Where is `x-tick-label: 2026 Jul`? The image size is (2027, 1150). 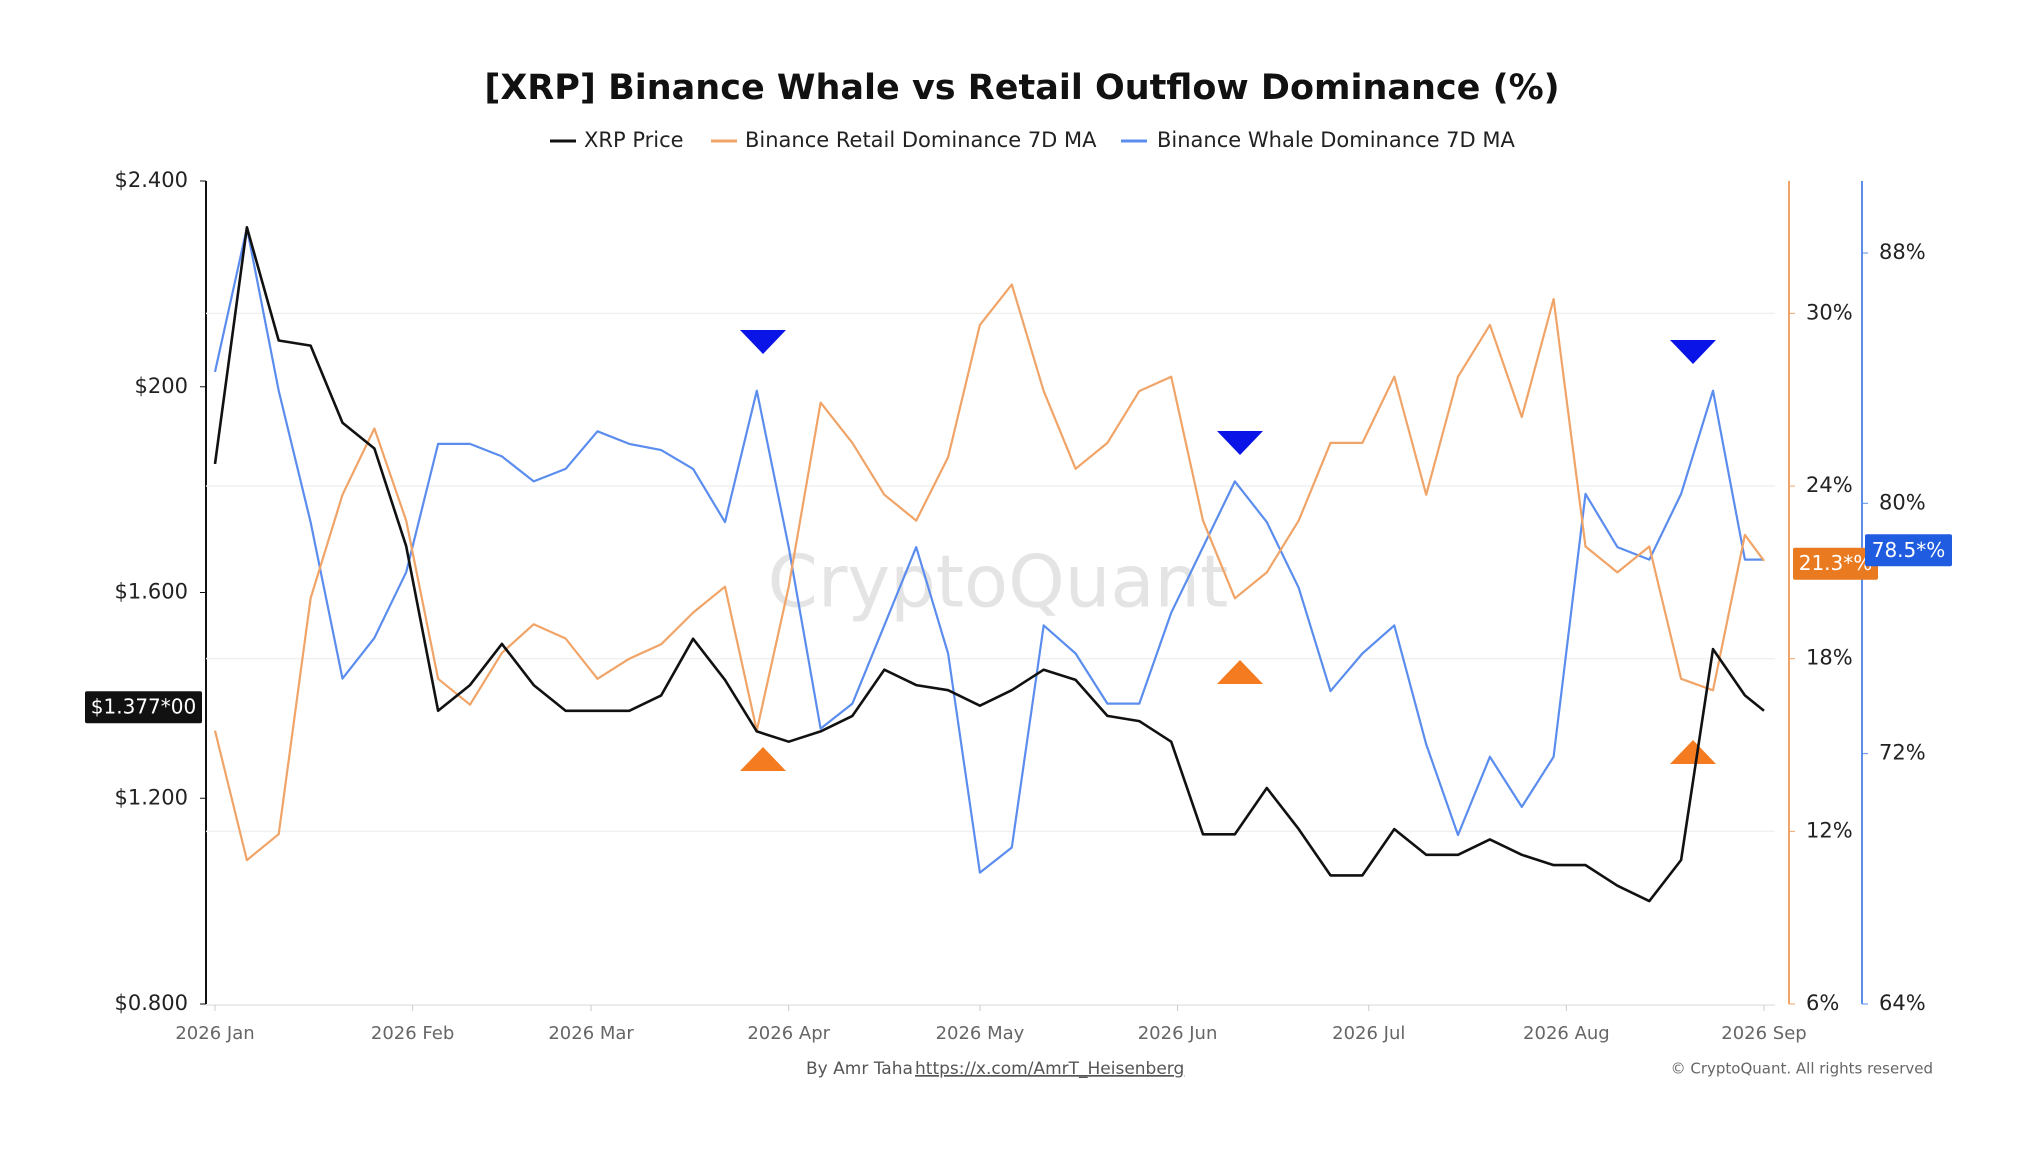
x-tick-label: 2026 Jul is located at coordinates (1368, 1033).